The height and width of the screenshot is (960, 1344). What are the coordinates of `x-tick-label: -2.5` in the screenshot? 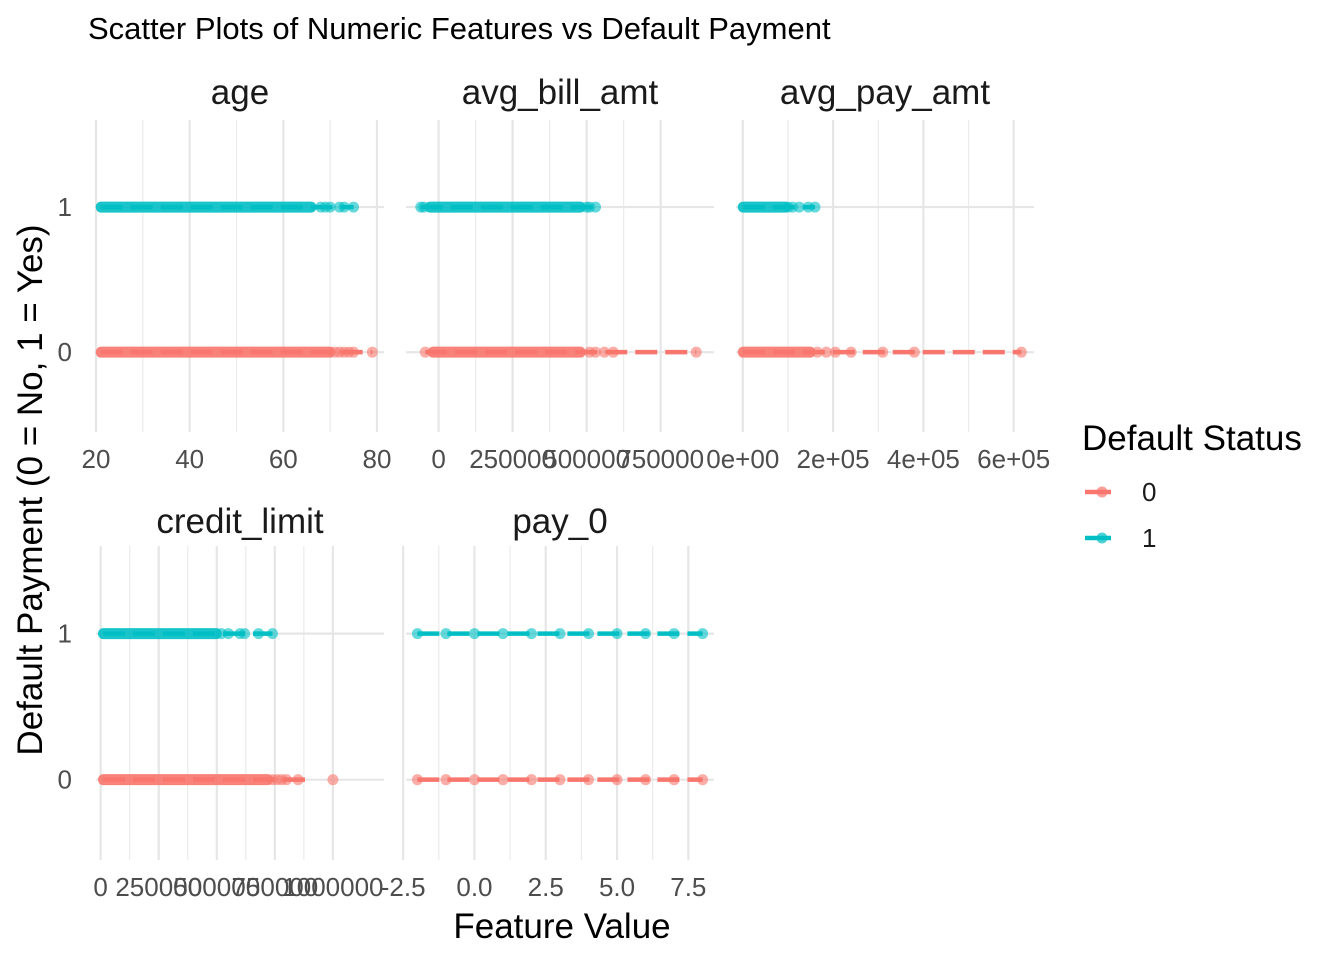 It's located at (403, 887).